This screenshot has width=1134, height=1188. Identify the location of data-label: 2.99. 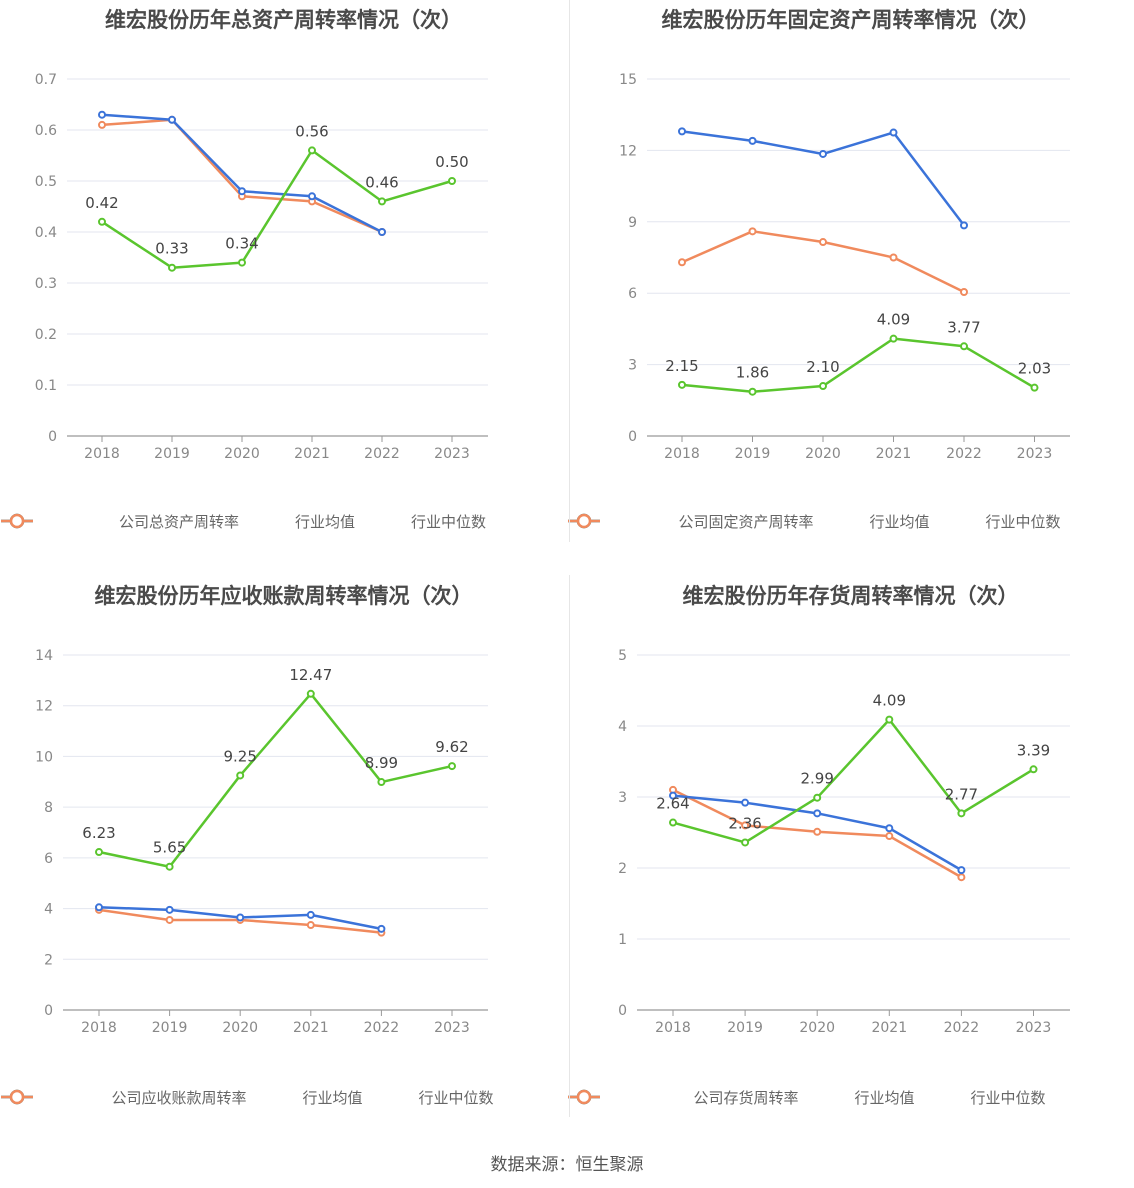
(816, 779).